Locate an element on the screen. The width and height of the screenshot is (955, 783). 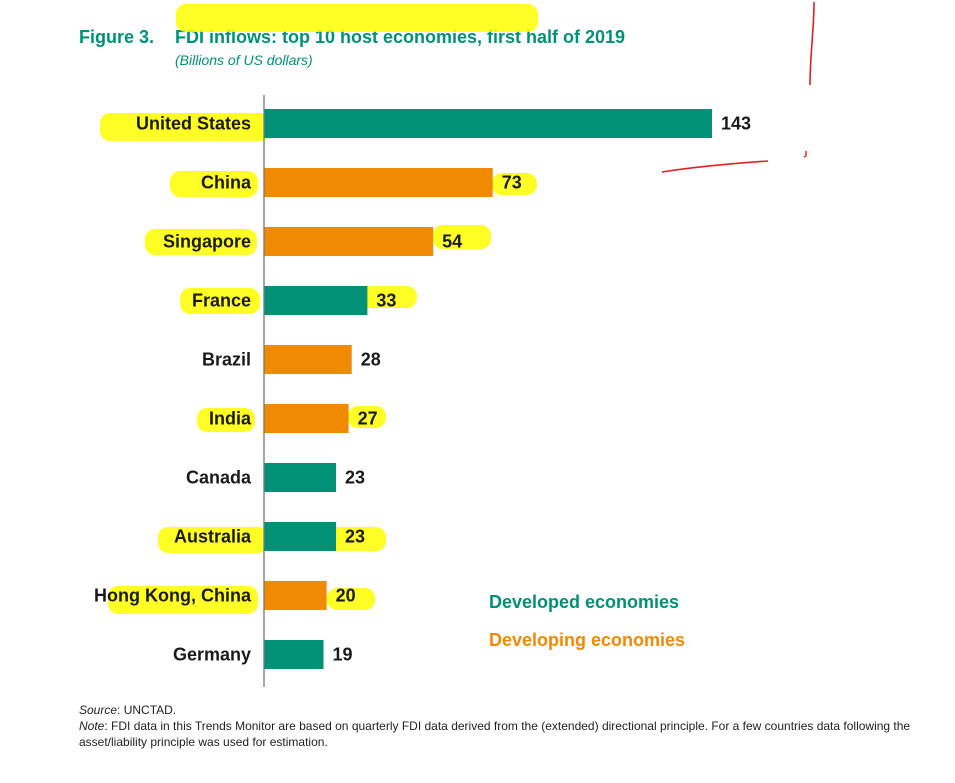
category-label: Australia is located at coordinates (213, 537).